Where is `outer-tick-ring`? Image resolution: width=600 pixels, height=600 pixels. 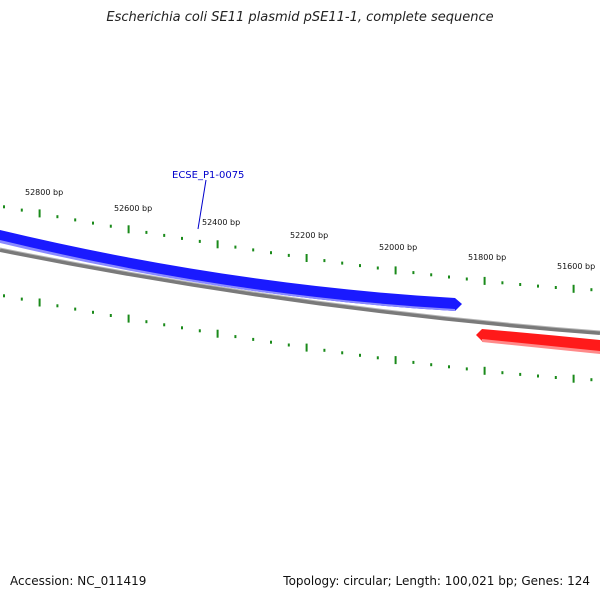 outer-tick-ring is located at coordinates (298, 249).